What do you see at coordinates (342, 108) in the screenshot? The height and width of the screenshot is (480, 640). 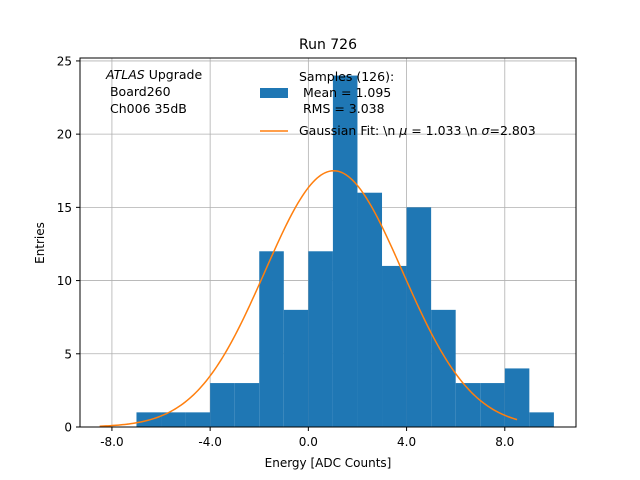 I see `legend-rms-label: RMS = 3.038` at bounding box center [342, 108].